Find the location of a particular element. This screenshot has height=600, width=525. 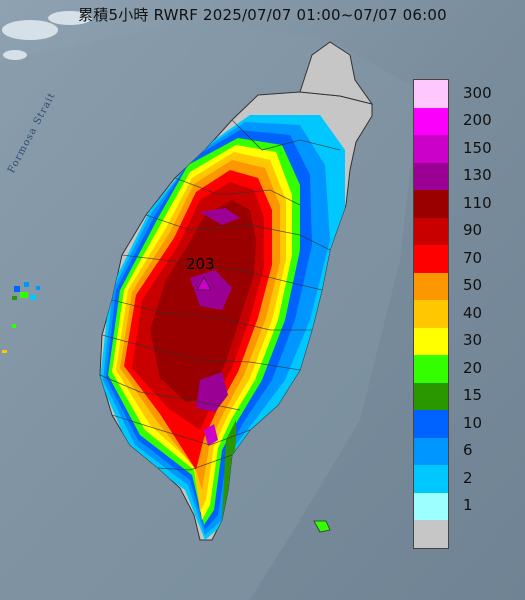

northern-cape is located at coordinates (336, 73).